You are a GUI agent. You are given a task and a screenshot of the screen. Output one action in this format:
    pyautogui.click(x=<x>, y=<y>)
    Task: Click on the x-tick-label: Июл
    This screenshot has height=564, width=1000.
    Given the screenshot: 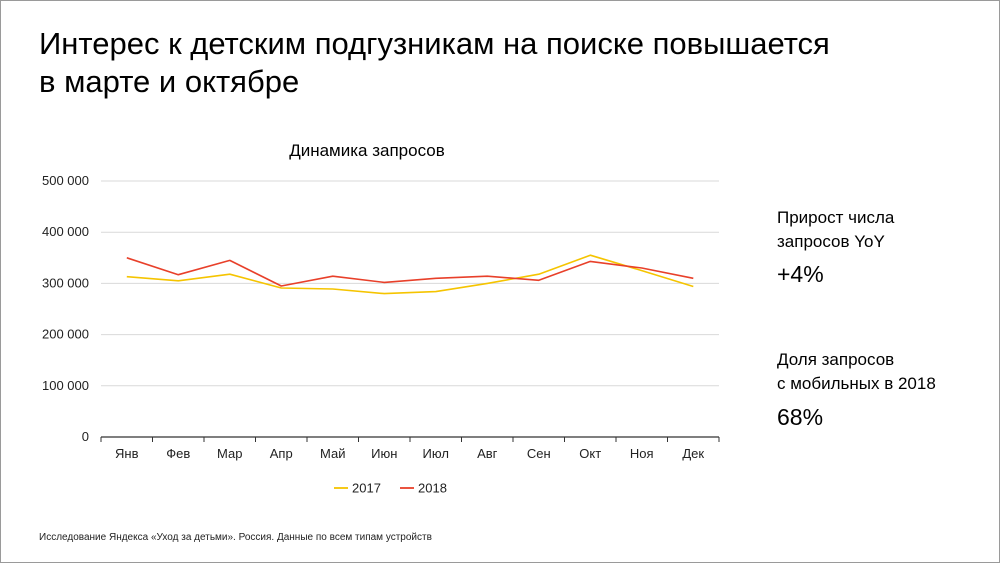 What is the action you would take?
    pyautogui.click(x=436, y=453)
    